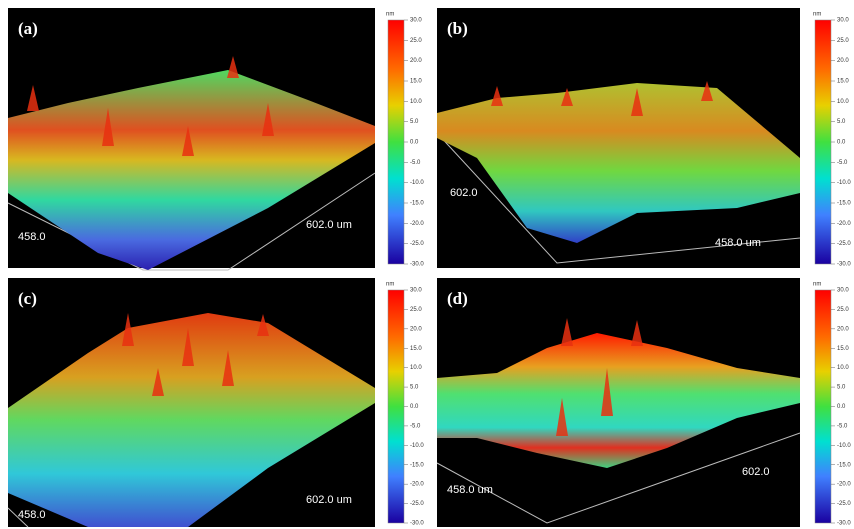  I want to click on panel-label: (d), so click(457, 298).